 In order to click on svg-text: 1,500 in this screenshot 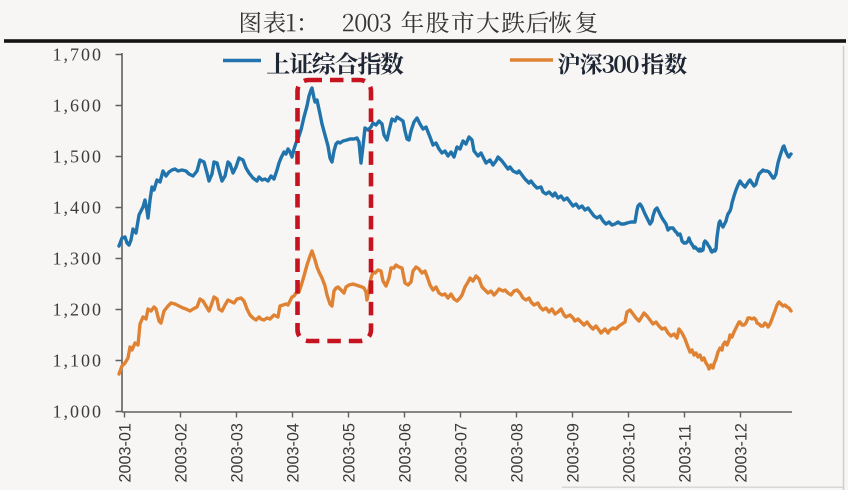, I will do `click(78, 156)`.